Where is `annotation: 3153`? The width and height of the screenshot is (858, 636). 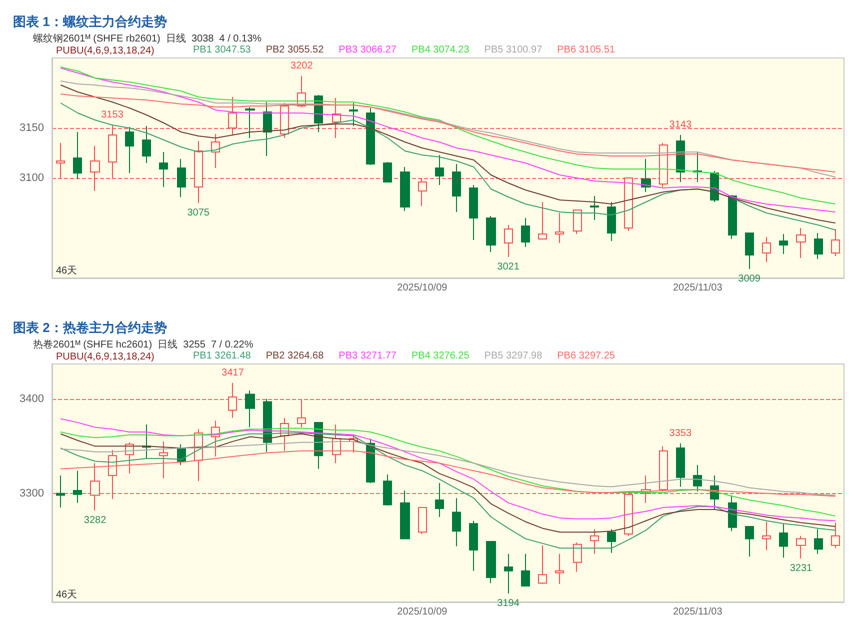 annotation: 3153 is located at coordinates (112, 115).